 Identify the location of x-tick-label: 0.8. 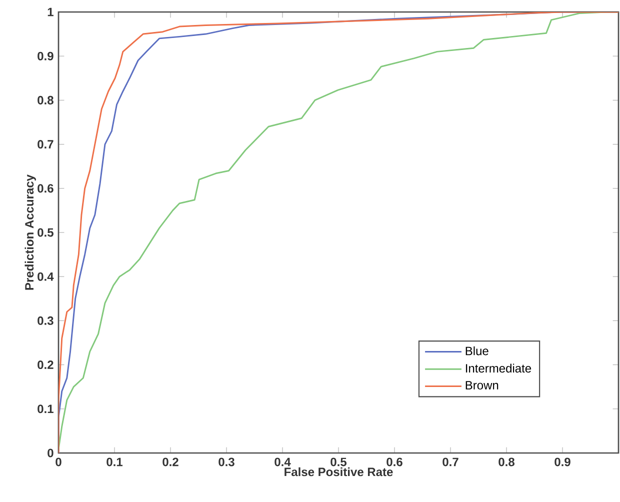
(506, 462).